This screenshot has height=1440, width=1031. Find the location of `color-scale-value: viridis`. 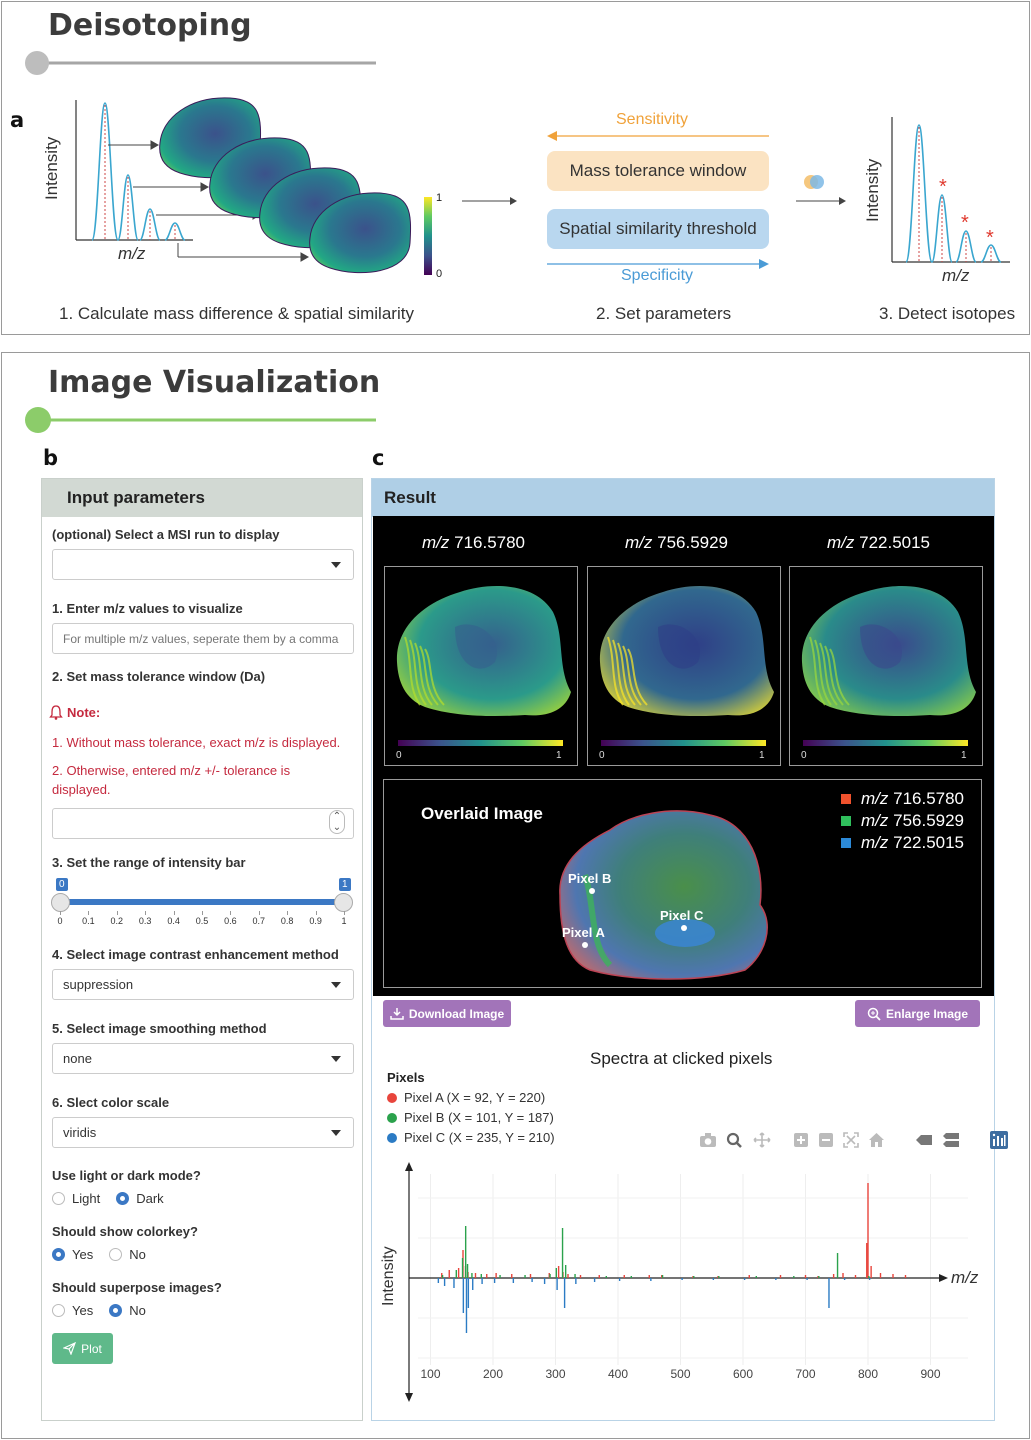

color-scale-value: viridis is located at coordinates (80, 1132).